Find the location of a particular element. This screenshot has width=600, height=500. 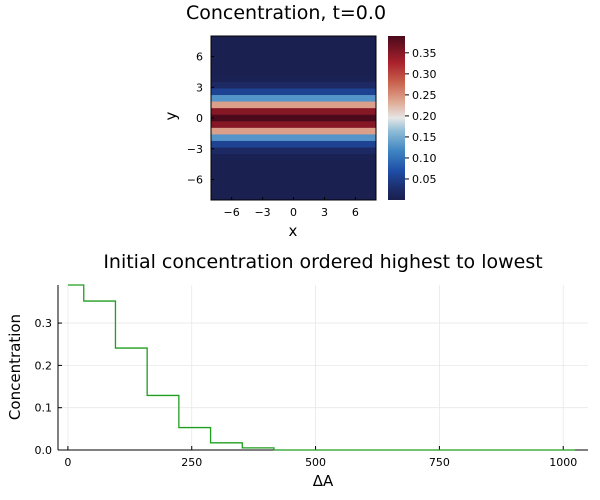

heatmap-x-tick-label: 6 is located at coordinates (355, 212).